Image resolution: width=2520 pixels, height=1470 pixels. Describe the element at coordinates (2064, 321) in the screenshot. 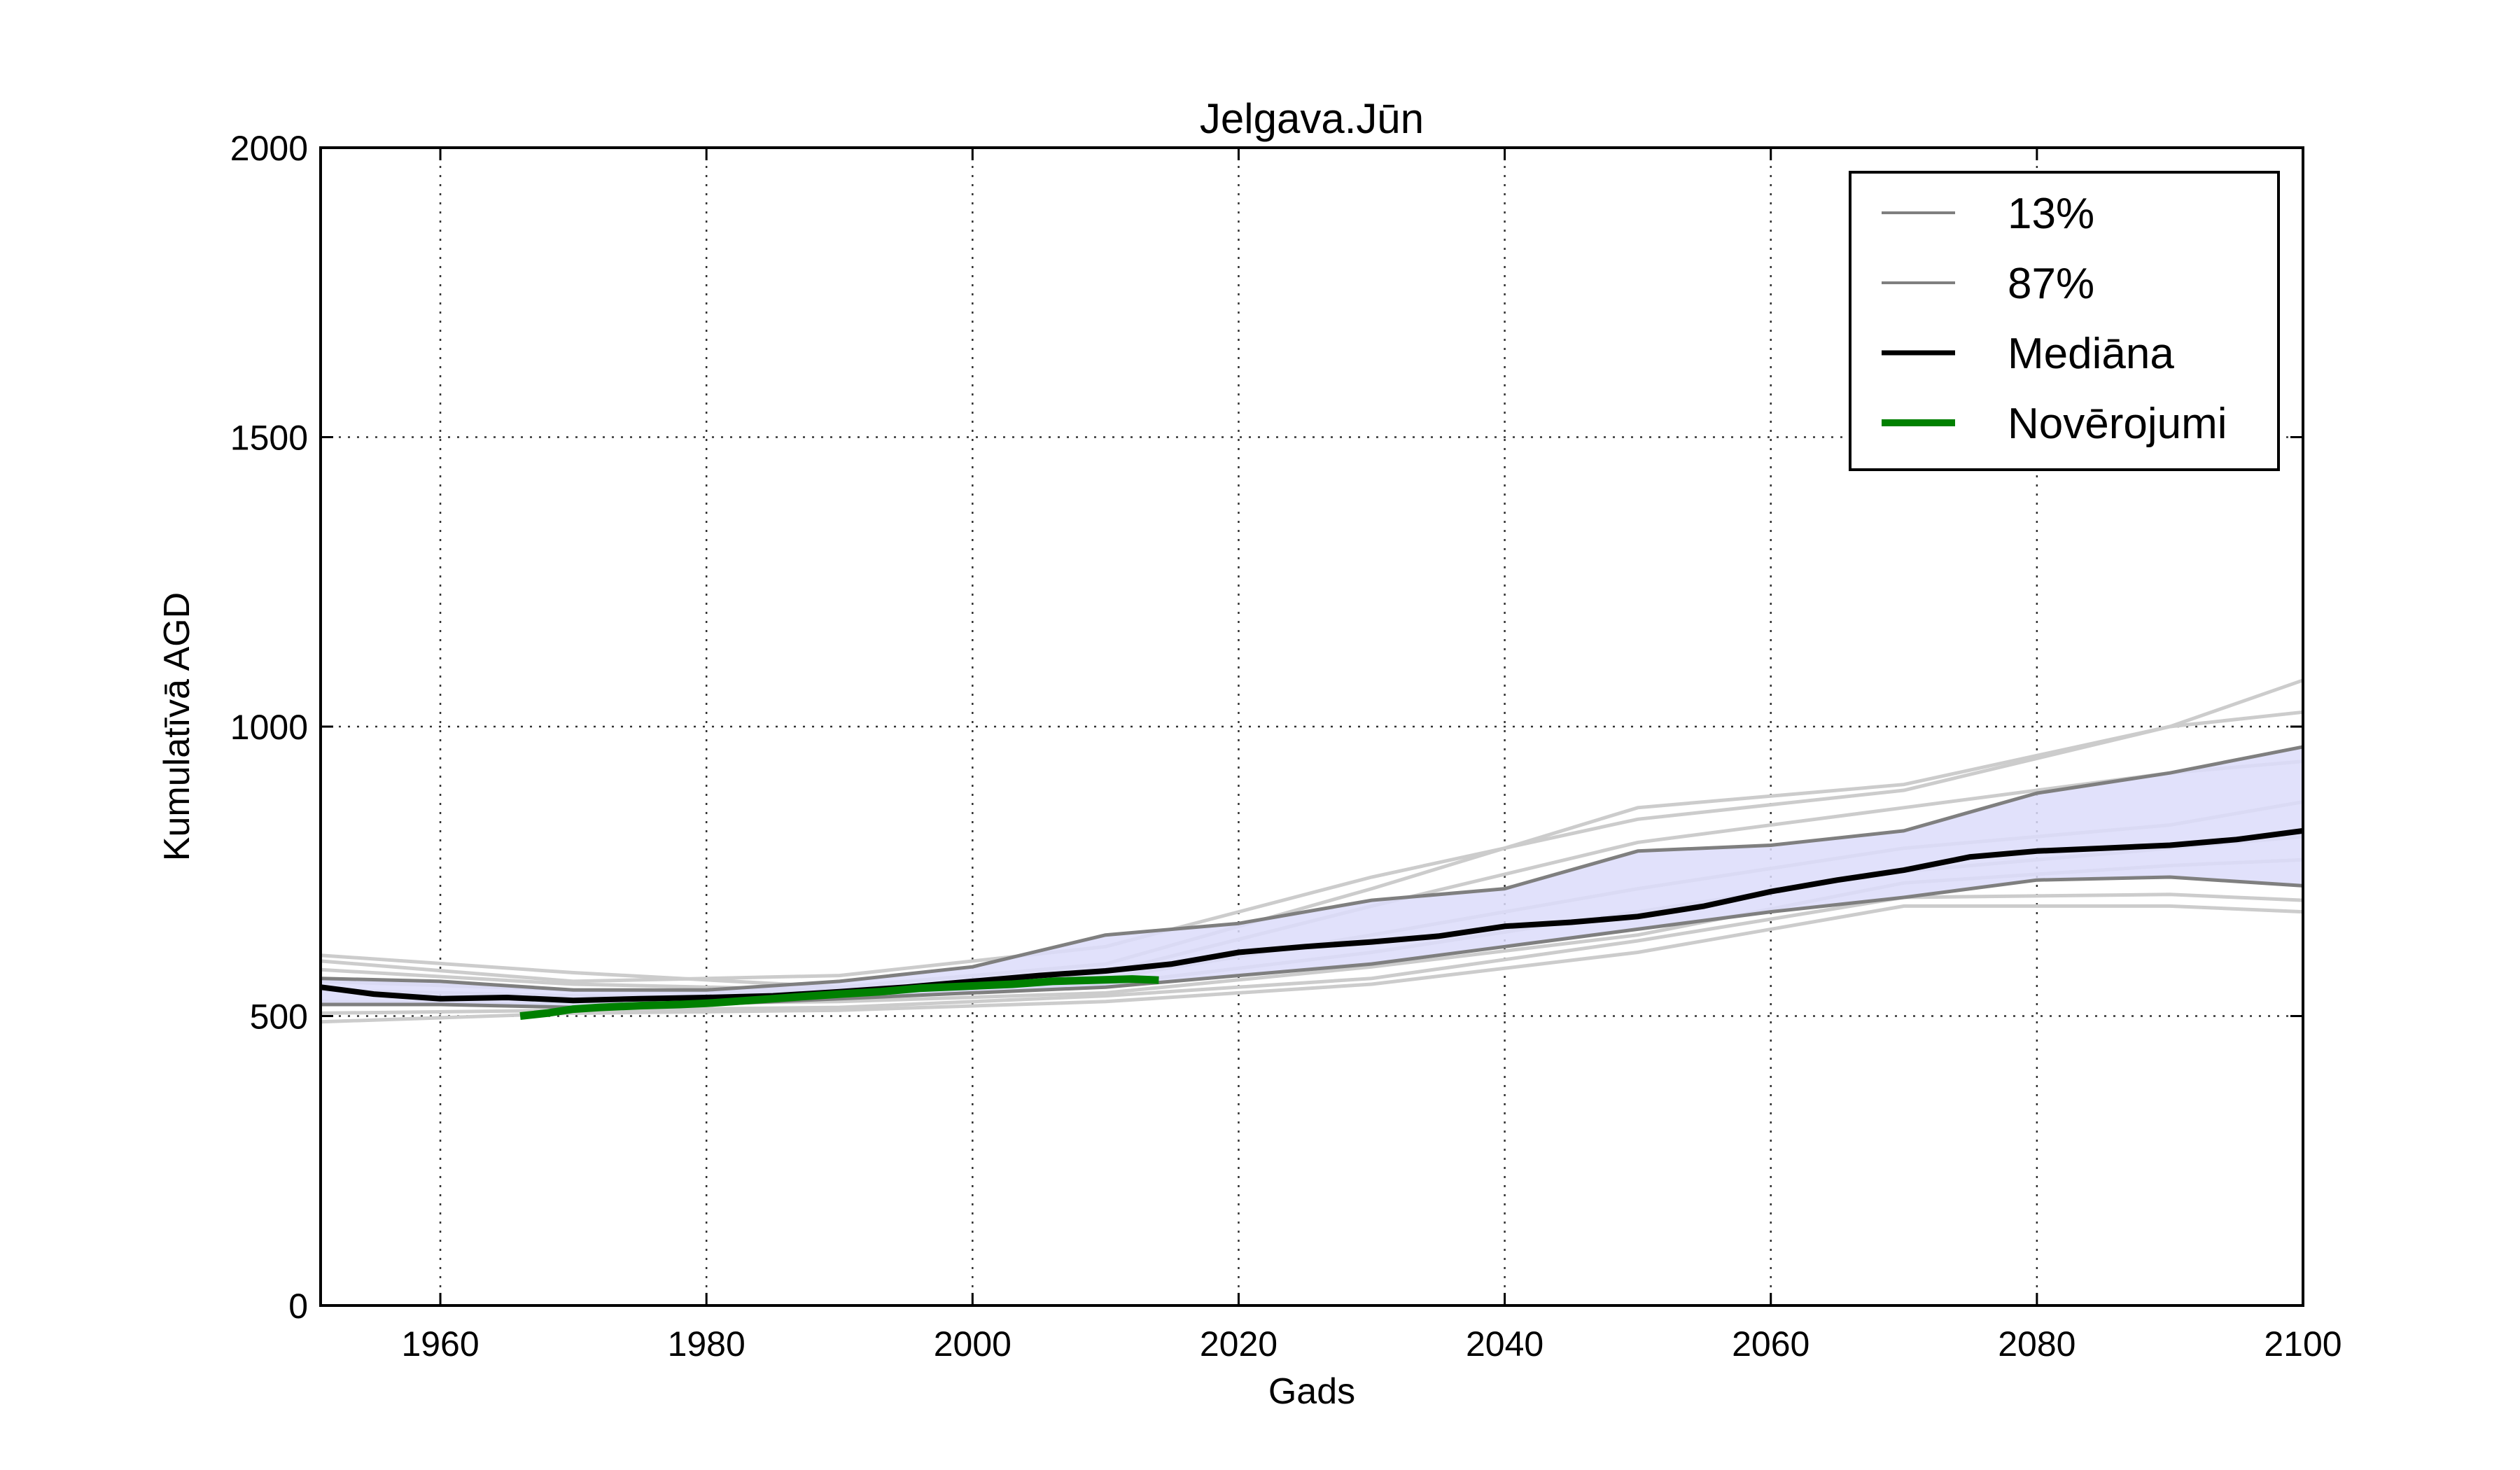

I see `legend: 13% 87% Mediāna Novērojumi` at that location.